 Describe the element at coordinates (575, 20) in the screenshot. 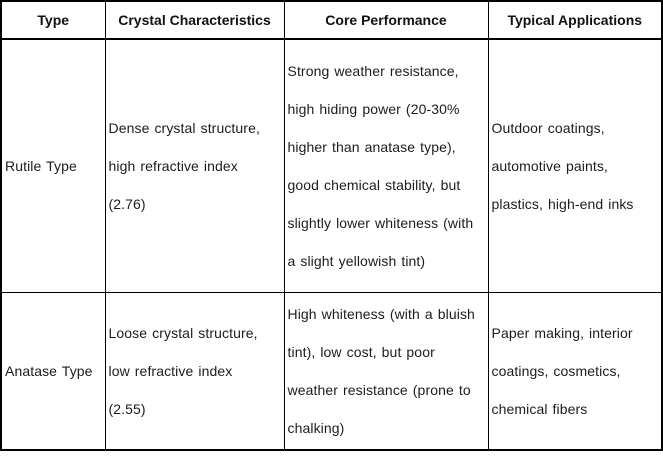

I see `header-cell-typical-applications: Typical Applications` at that location.